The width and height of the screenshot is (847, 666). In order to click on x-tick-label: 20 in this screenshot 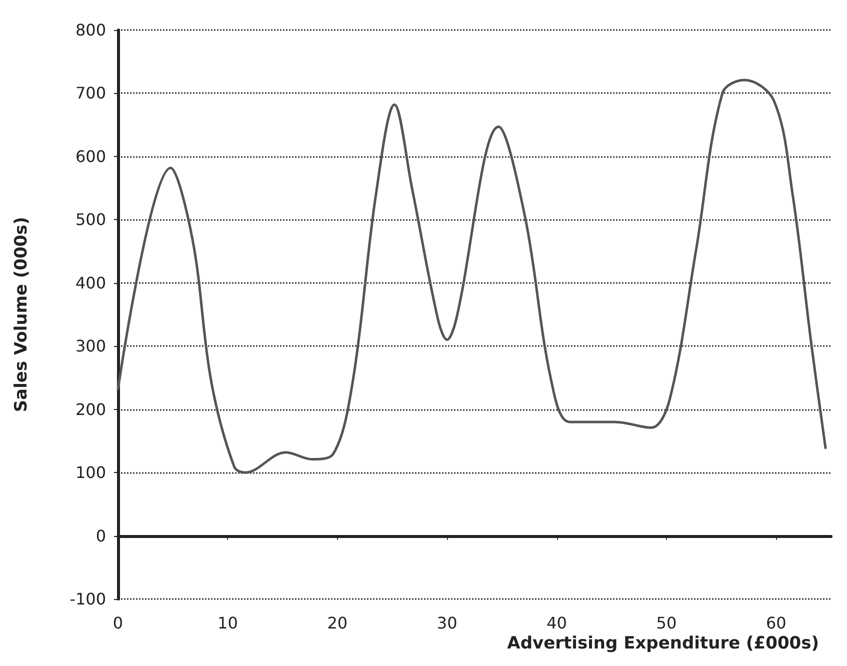, I will do `click(337, 623)`.